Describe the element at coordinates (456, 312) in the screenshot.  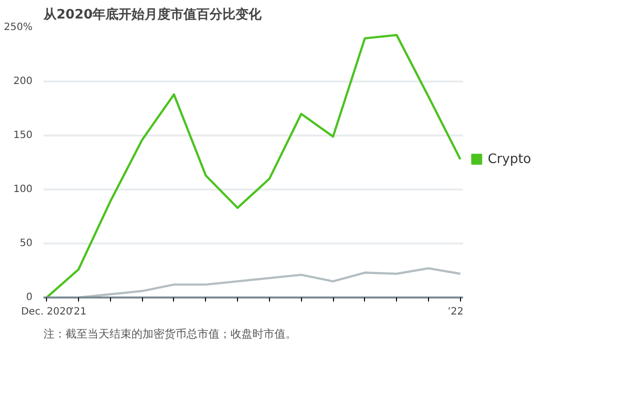
I see `x-tick-label: ’22` at that location.